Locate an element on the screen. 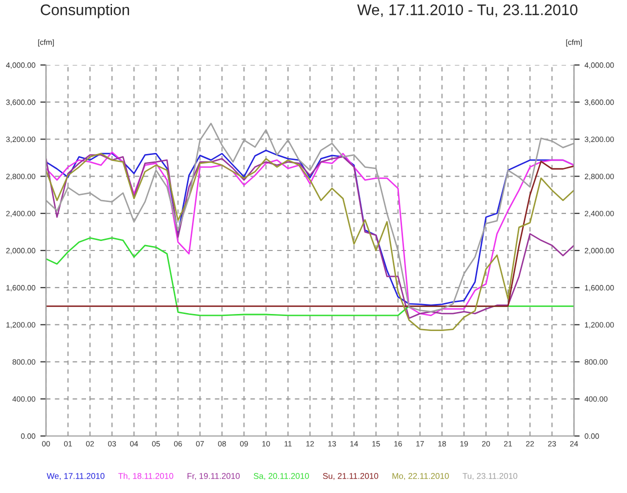 The width and height of the screenshot is (627, 493). chart-title: Consumption is located at coordinates (85, 11).